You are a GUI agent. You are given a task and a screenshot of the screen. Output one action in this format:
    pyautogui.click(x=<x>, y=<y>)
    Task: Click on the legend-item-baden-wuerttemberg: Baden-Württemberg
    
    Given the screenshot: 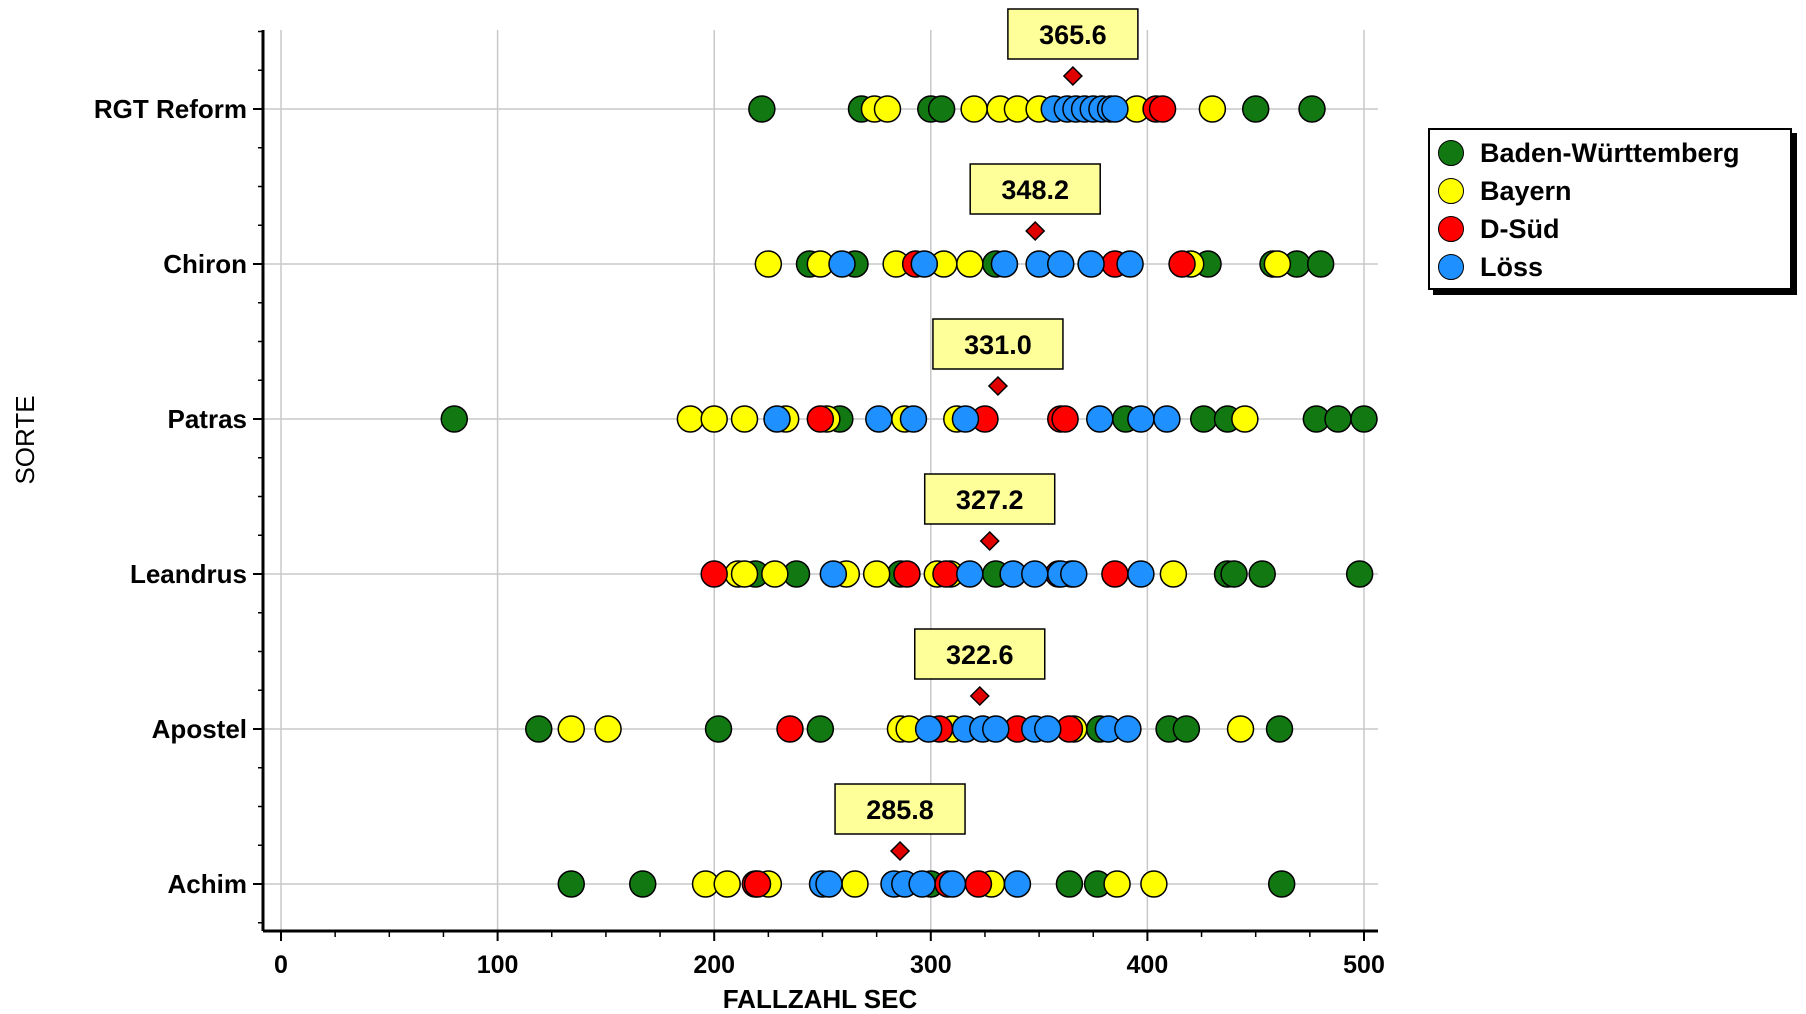 What is the action you would take?
    pyautogui.click(x=1614, y=153)
    